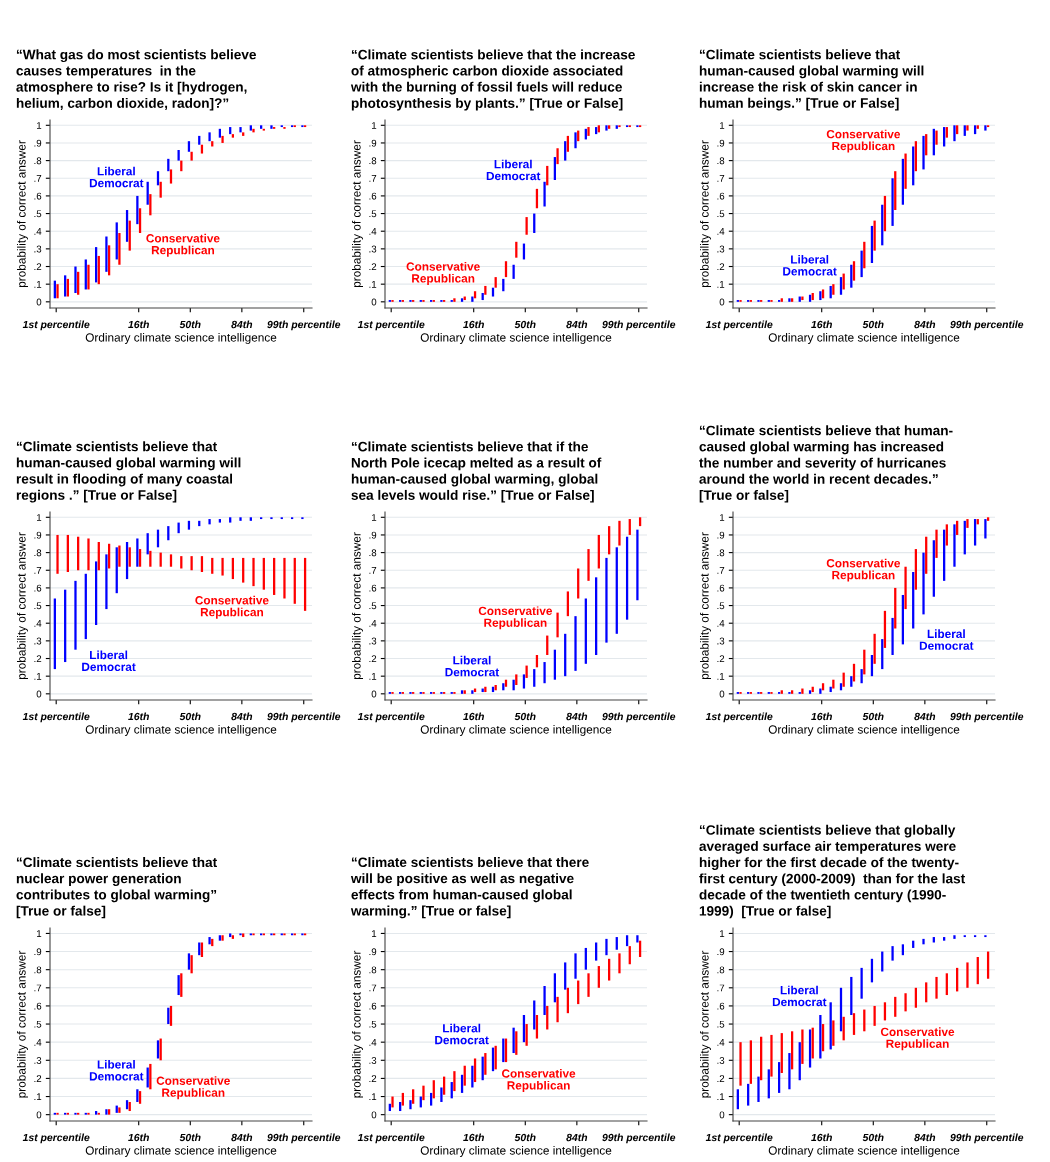 This screenshot has height=1162, width=1050. What do you see at coordinates (832, 871) in the screenshot?
I see `chart-title: “Climate scientists believe that globally averaged surface air temperatures were higher for the first decade of the twenty- first century (2000-2009) than for the last decade of the twentieth century (1990- 1999) [True or false]` at bounding box center [832, 871].